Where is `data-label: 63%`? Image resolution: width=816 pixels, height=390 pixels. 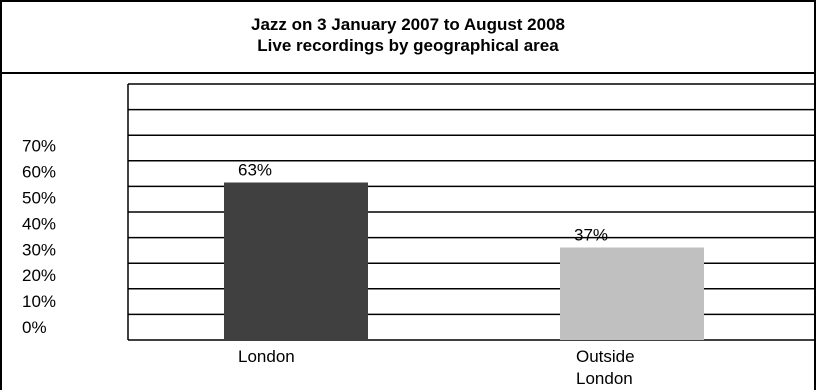 data-label: 63% is located at coordinates (255, 170).